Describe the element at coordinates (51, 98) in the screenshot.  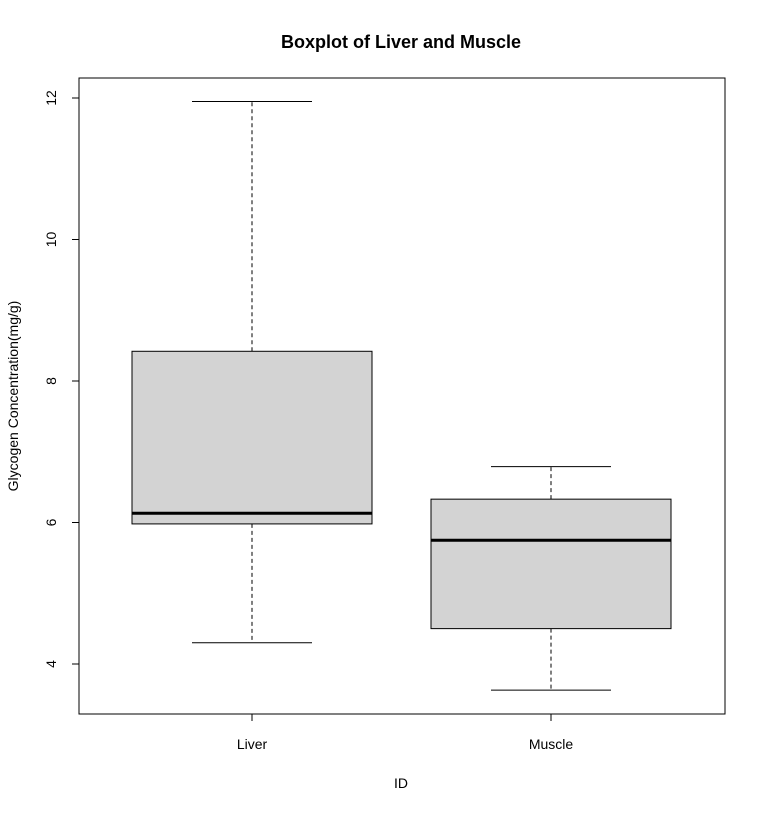
I see `y-tick-label: 12` at that location.